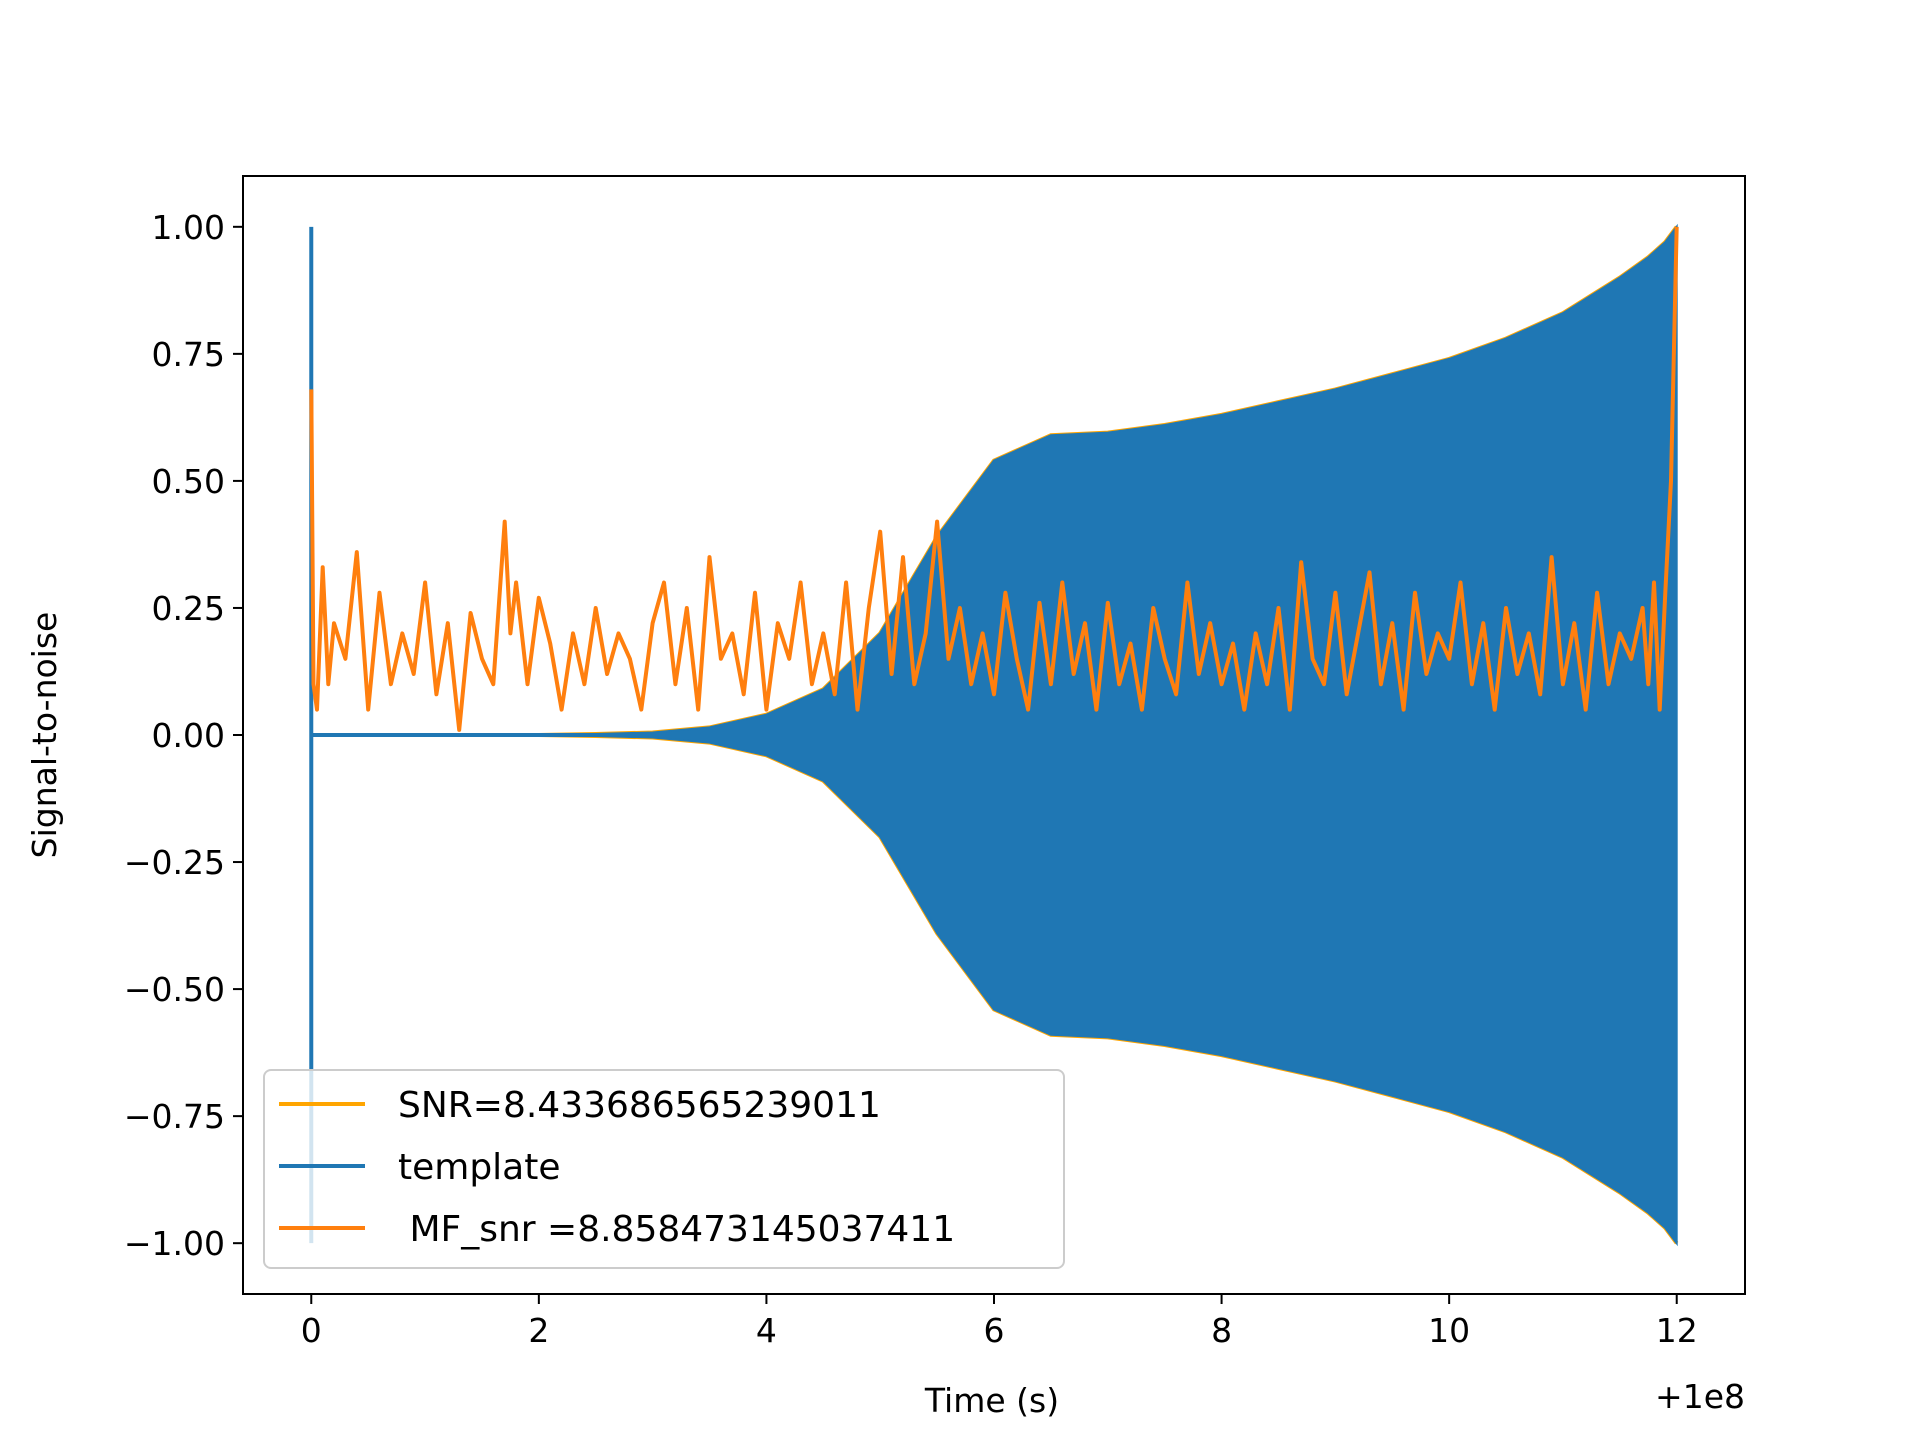 This screenshot has width=1920, height=1440. What do you see at coordinates (188, 481) in the screenshot?
I see `y-tick-label: 0.50` at bounding box center [188, 481].